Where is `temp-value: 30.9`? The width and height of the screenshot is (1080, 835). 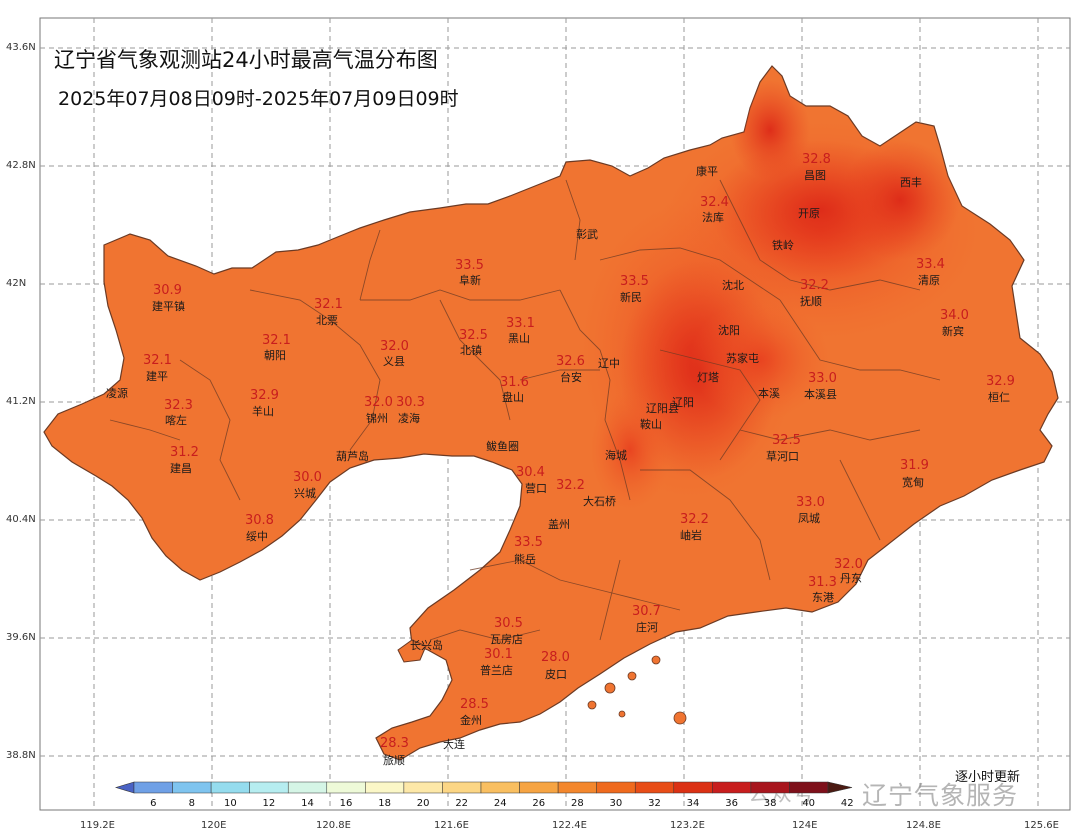 temp-value: 30.9 is located at coordinates (167, 290).